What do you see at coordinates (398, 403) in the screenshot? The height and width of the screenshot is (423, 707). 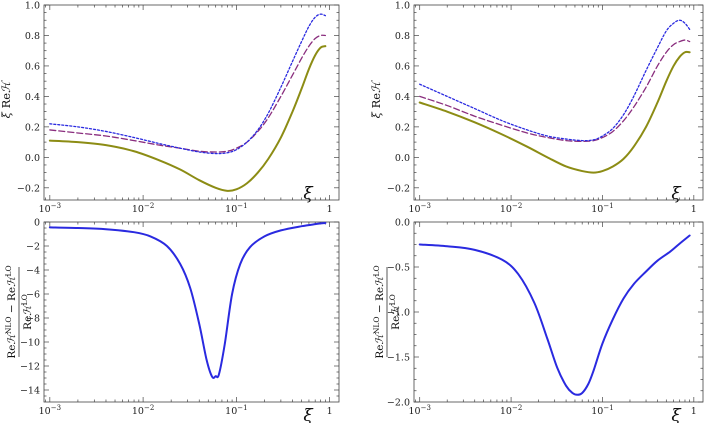 I see `y-tick-label: −2.0` at bounding box center [398, 403].